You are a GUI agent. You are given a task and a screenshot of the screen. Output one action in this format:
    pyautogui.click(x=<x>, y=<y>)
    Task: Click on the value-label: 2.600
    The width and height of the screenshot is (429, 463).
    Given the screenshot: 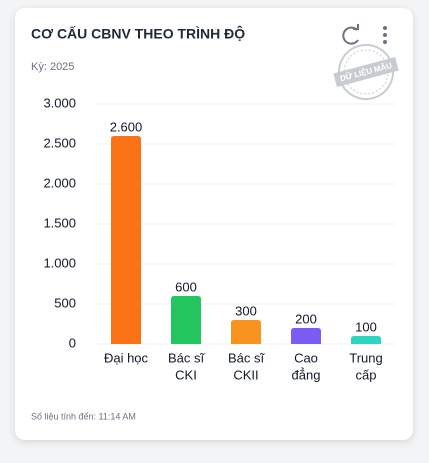 What is the action you would take?
    pyautogui.click(x=126, y=126)
    